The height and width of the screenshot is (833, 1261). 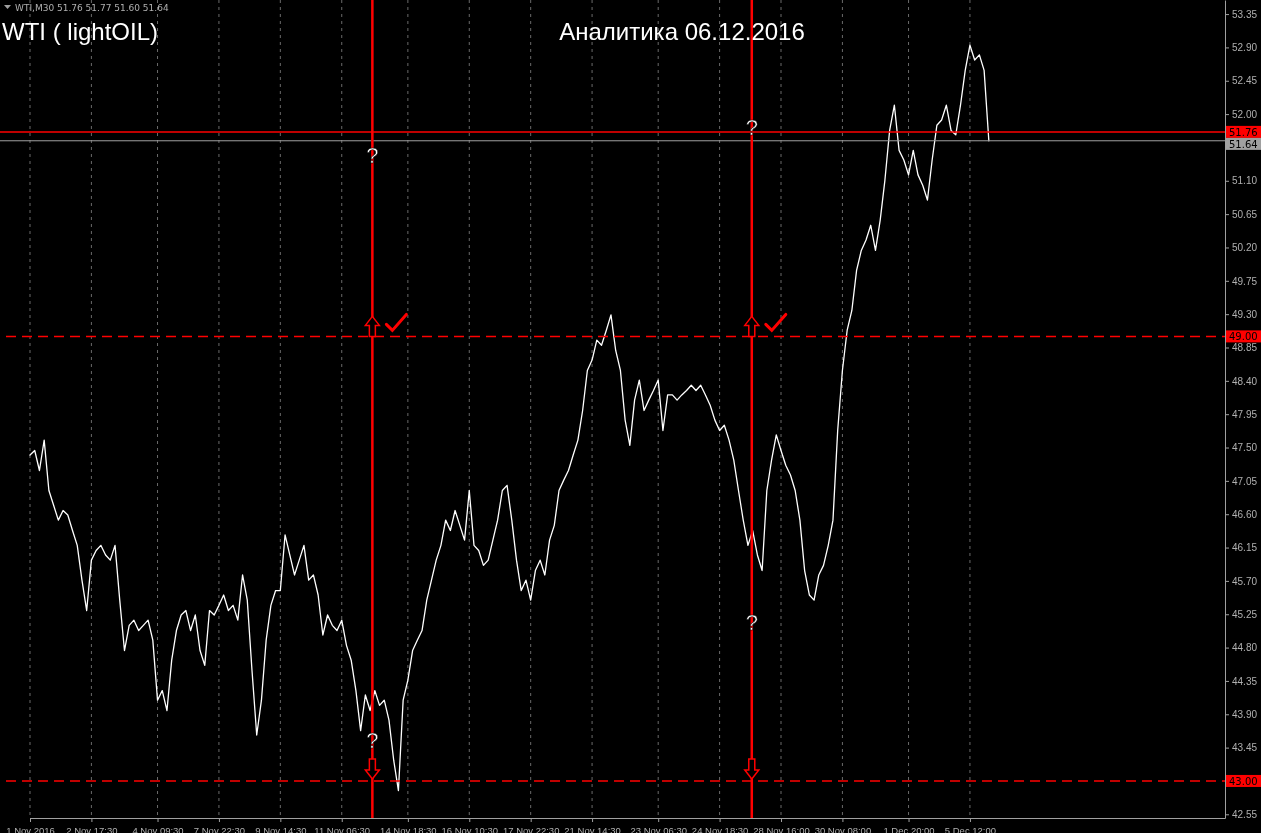 I want to click on y-tick-label: 53.35, so click(x=1245, y=14).